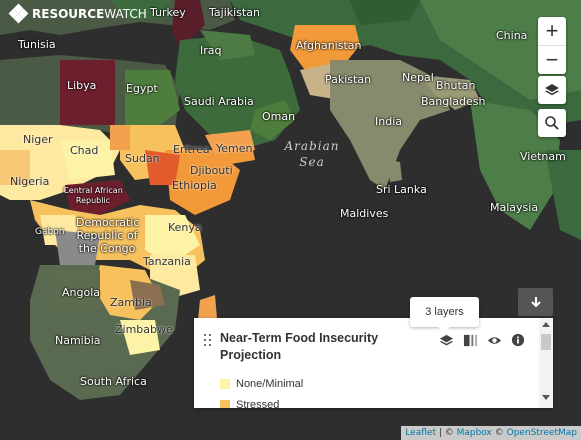 Image resolution: width=581 pixels, height=440 pixels. Describe the element at coordinates (142, 88) in the screenshot. I see `map-label-country: Egypt` at that location.